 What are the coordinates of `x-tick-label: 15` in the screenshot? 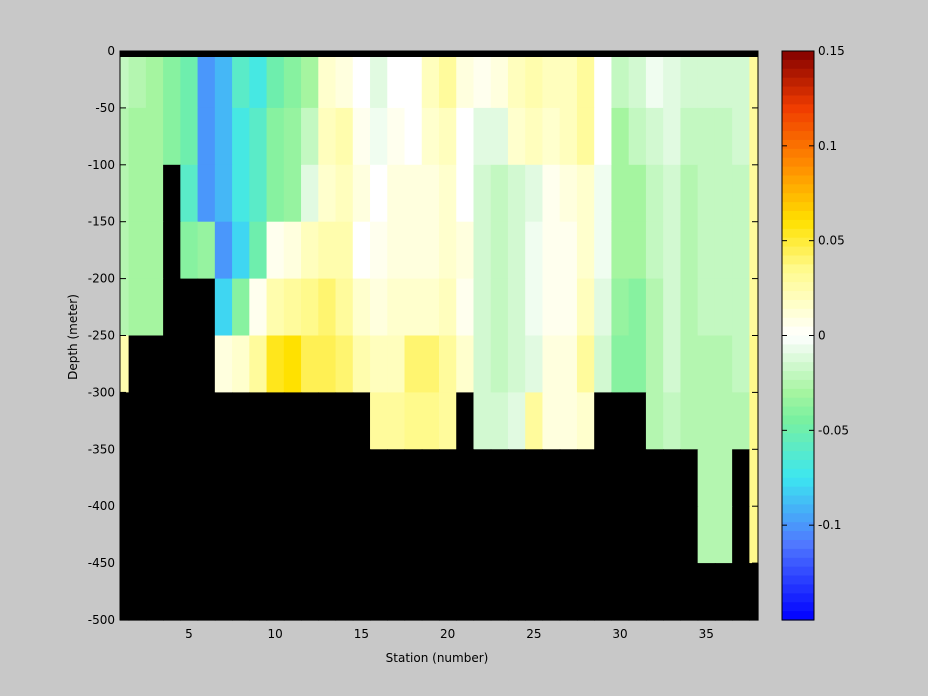 It's located at (361, 634).